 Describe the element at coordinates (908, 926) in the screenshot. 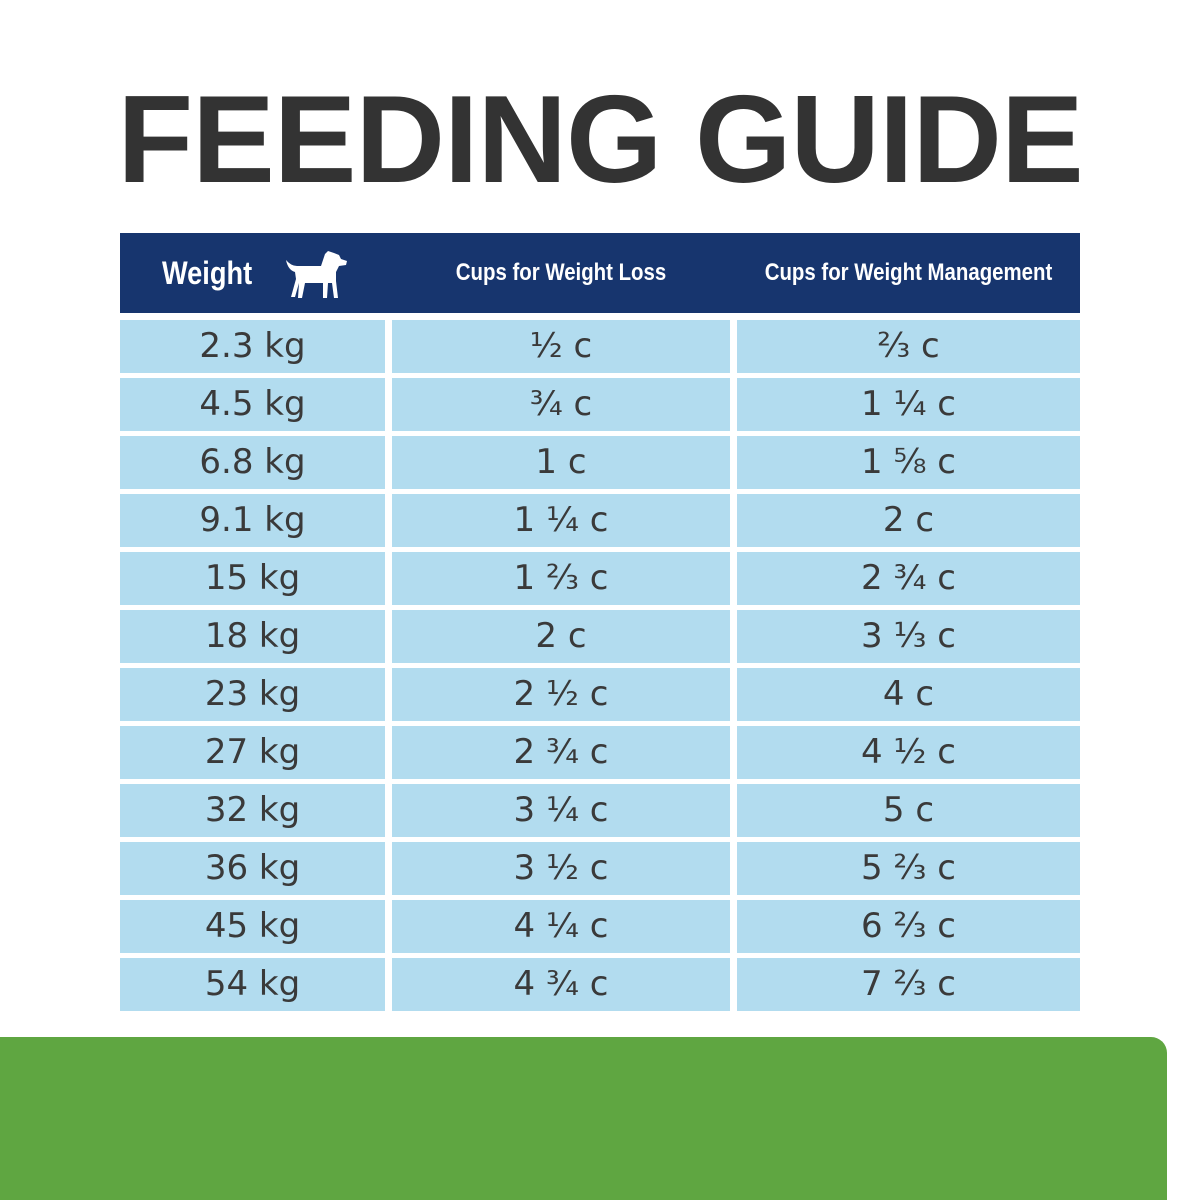

I see `table-cell: 6 ⅔ c` at that location.